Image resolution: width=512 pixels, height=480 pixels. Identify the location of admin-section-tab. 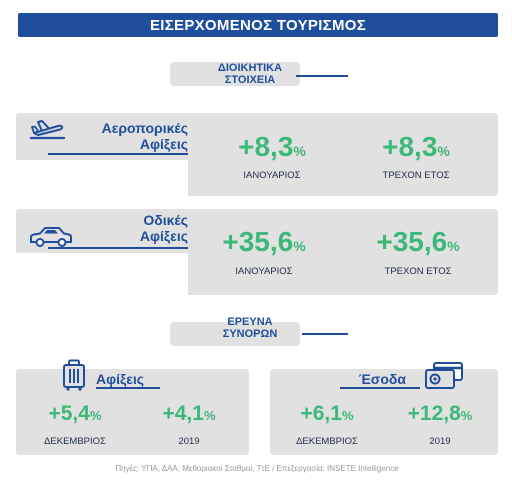
(235, 74).